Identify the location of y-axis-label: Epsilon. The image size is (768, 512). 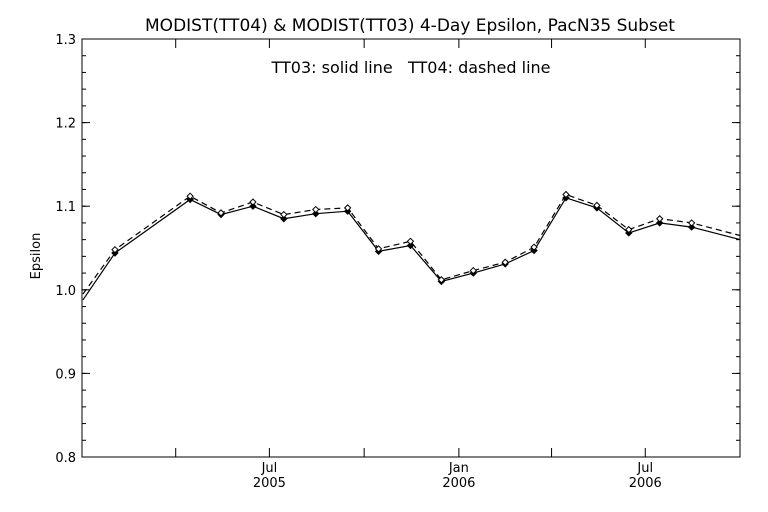
(36, 256).